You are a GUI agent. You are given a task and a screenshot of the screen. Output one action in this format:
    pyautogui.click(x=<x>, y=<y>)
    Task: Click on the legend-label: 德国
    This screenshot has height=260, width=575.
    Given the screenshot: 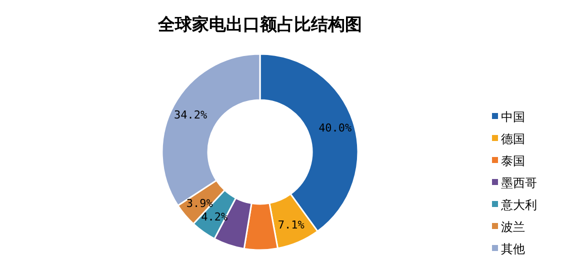 What is the action you would take?
    pyautogui.click(x=513, y=139)
    